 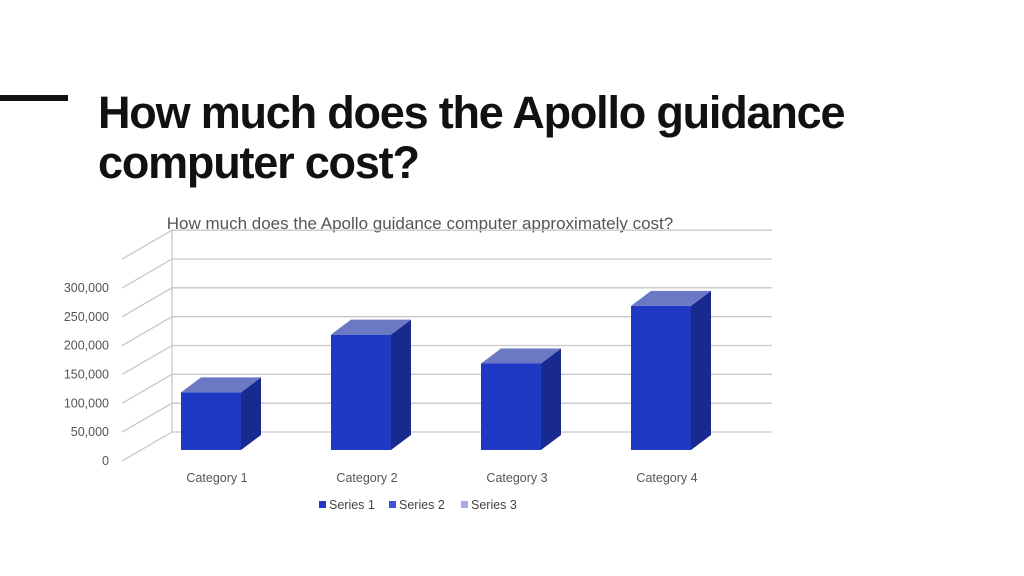 I want to click on chart-bars, so click(x=446, y=370).